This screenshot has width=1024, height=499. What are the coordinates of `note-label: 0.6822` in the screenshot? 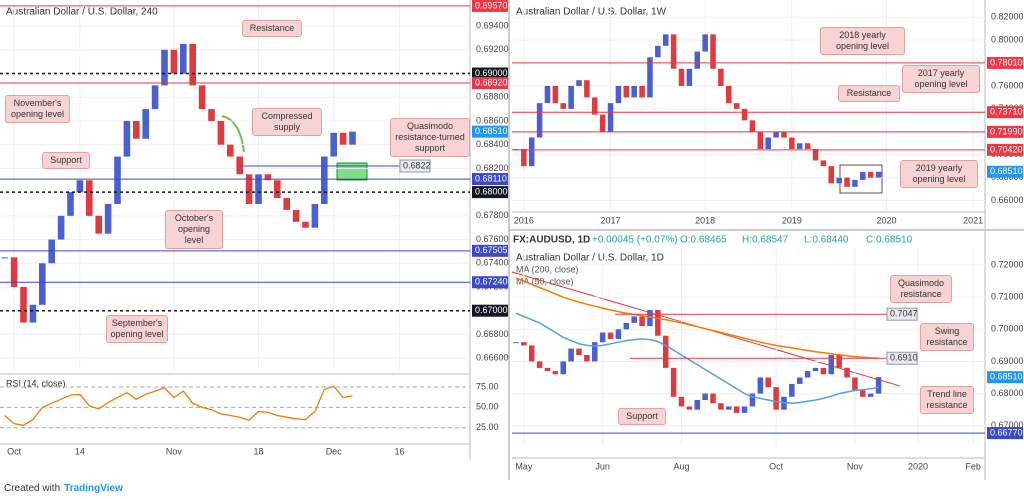 It's located at (417, 165).